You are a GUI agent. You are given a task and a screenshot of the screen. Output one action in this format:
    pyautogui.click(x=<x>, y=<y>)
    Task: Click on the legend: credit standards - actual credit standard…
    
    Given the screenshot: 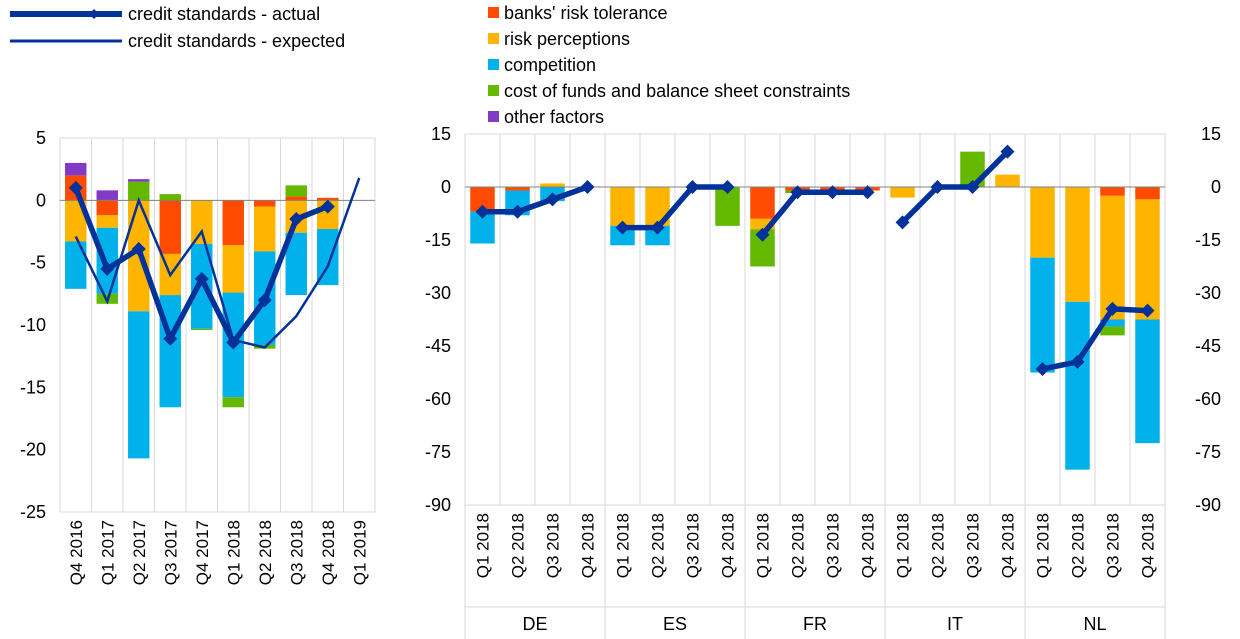 What is the action you would take?
    pyautogui.click(x=430, y=65)
    